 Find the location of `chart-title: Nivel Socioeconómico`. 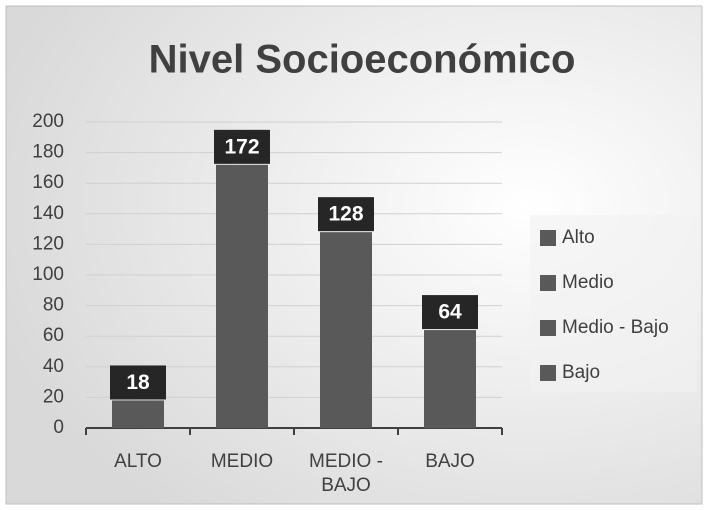

chart-title: Nivel Socioeconómico is located at coordinates (362, 60).